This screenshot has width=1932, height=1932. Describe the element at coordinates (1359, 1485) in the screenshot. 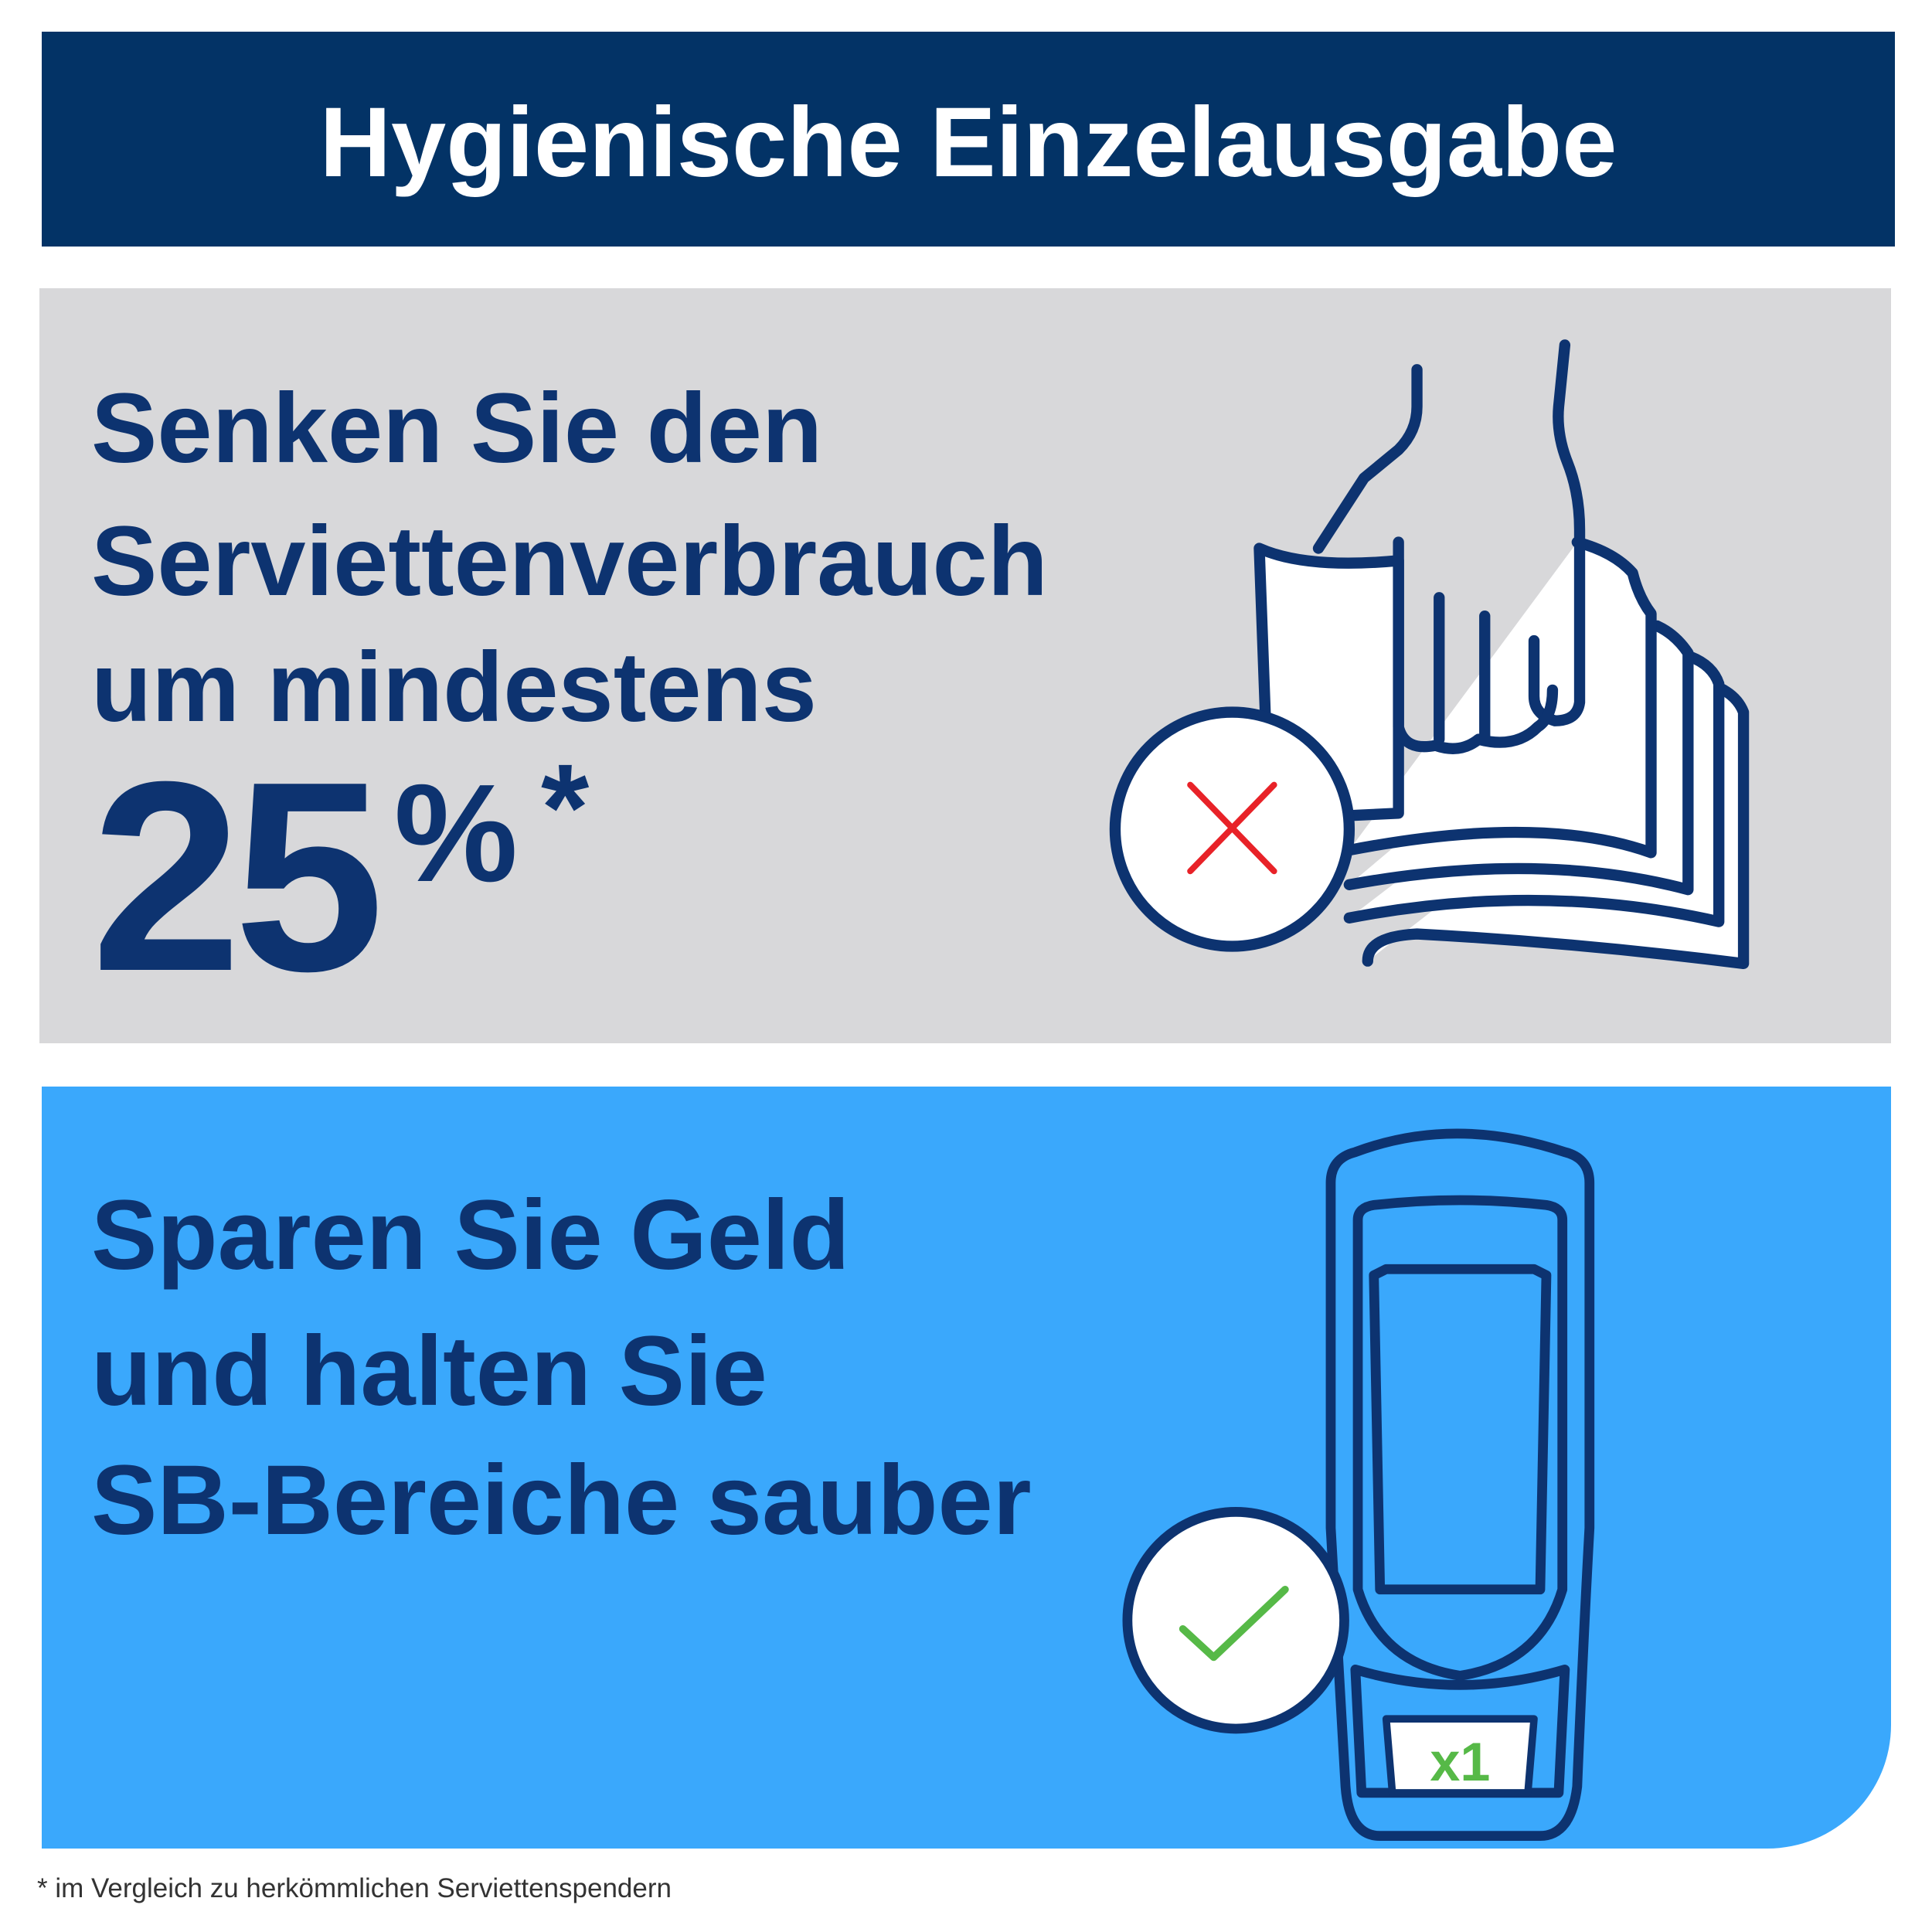

I see `dispenser-icon: x1` at that location.